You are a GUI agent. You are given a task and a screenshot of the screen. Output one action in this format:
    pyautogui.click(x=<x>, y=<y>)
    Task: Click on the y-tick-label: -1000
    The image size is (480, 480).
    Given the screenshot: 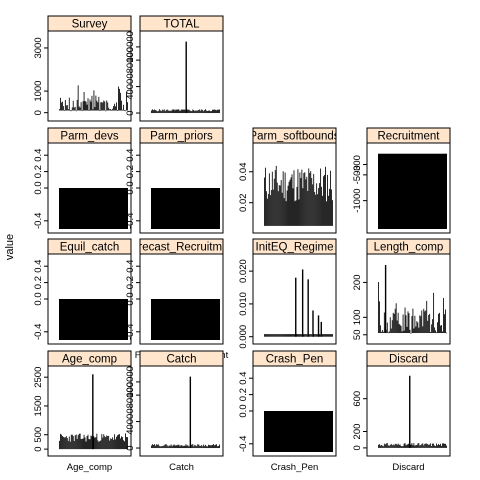 What is the action you would take?
    pyautogui.click(x=357, y=200)
    